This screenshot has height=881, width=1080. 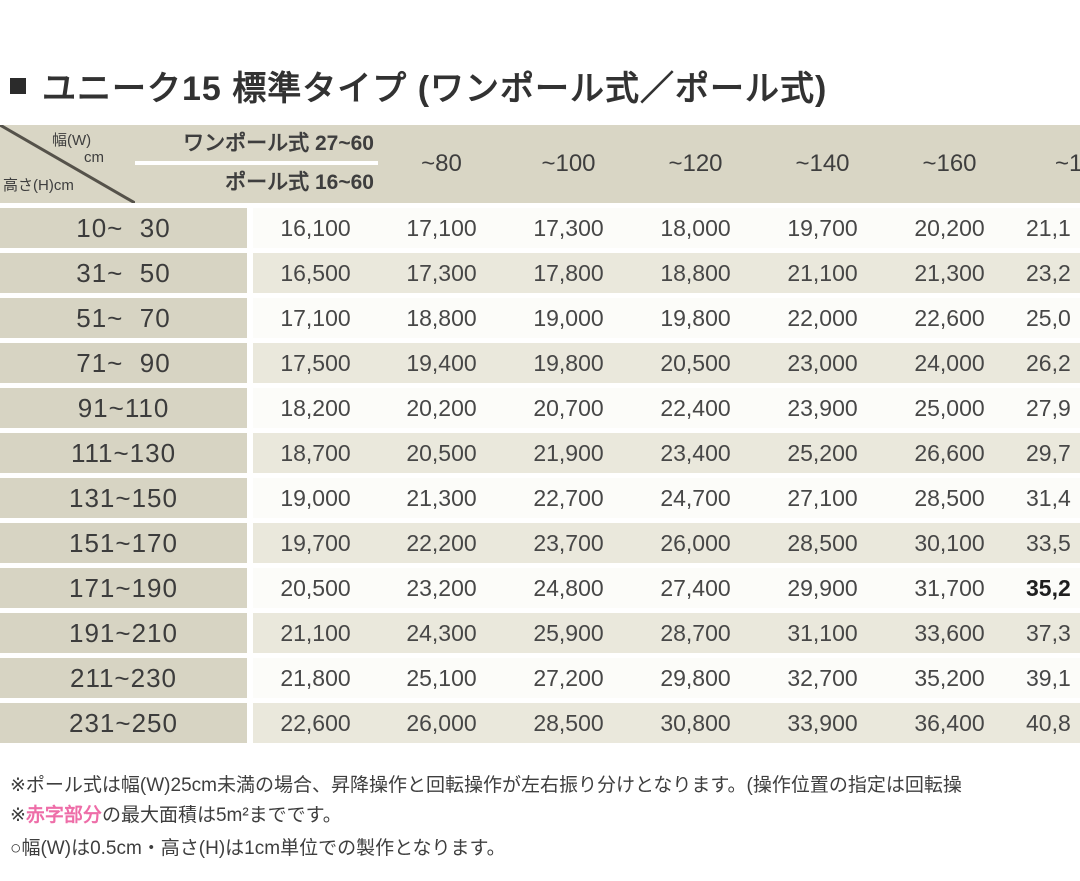 I want to click on price-cell: 39,1, so click(x=1048, y=678).